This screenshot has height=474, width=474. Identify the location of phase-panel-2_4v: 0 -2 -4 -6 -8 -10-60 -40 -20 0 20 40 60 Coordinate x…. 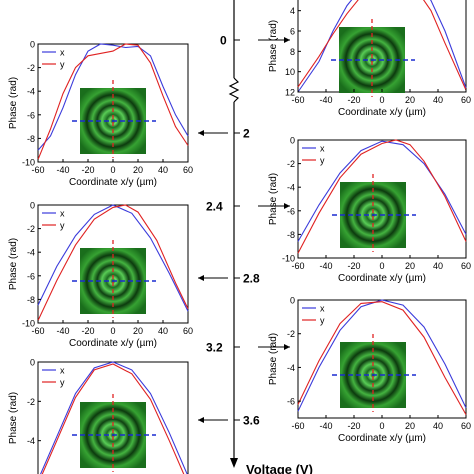
(369, 210).